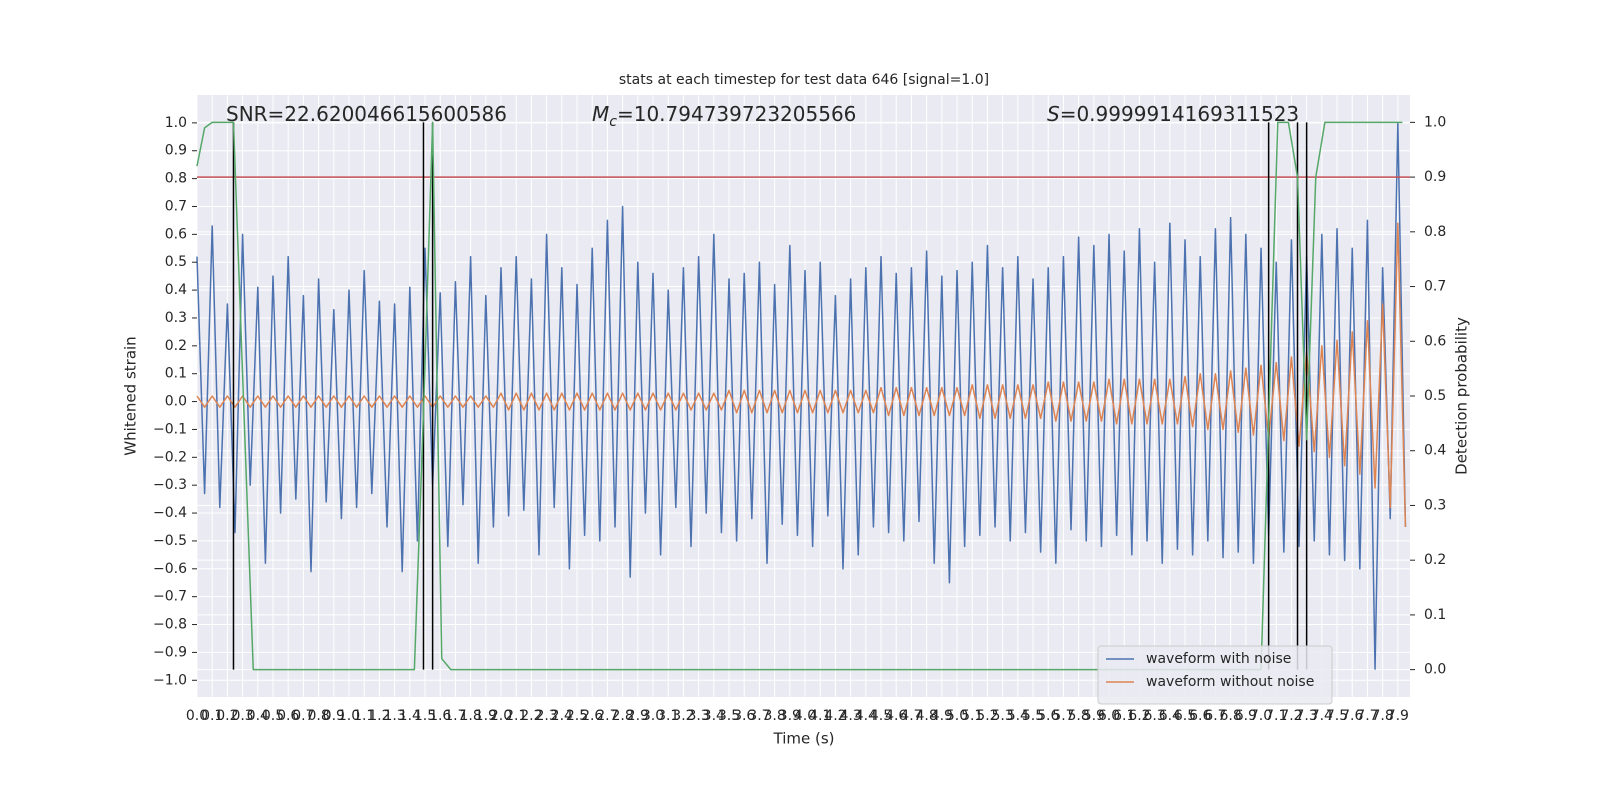 The height and width of the screenshot is (800, 1600). What do you see at coordinates (607, 716) in the screenshot?
I see `x-tick-label: 2.7` at bounding box center [607, 716].